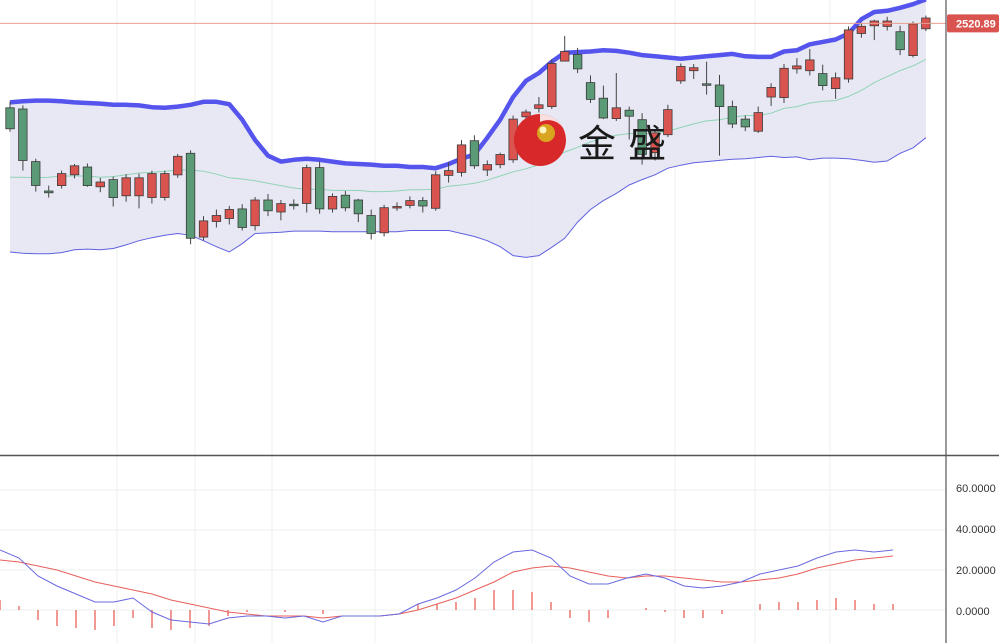 This screenshot has width=999, height=643. I want to click on indicator-tick-label: 20.0000, so click(976, 571).